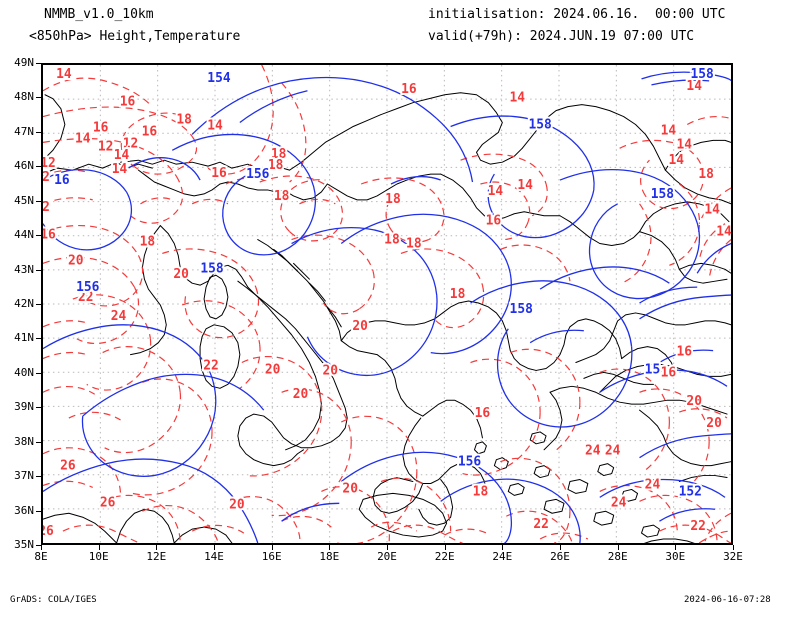  What do you see at coordinates (329, 556) in the screenshot?
I see `x-axis-tick-label: 18E` at bounding box center [329, 556].